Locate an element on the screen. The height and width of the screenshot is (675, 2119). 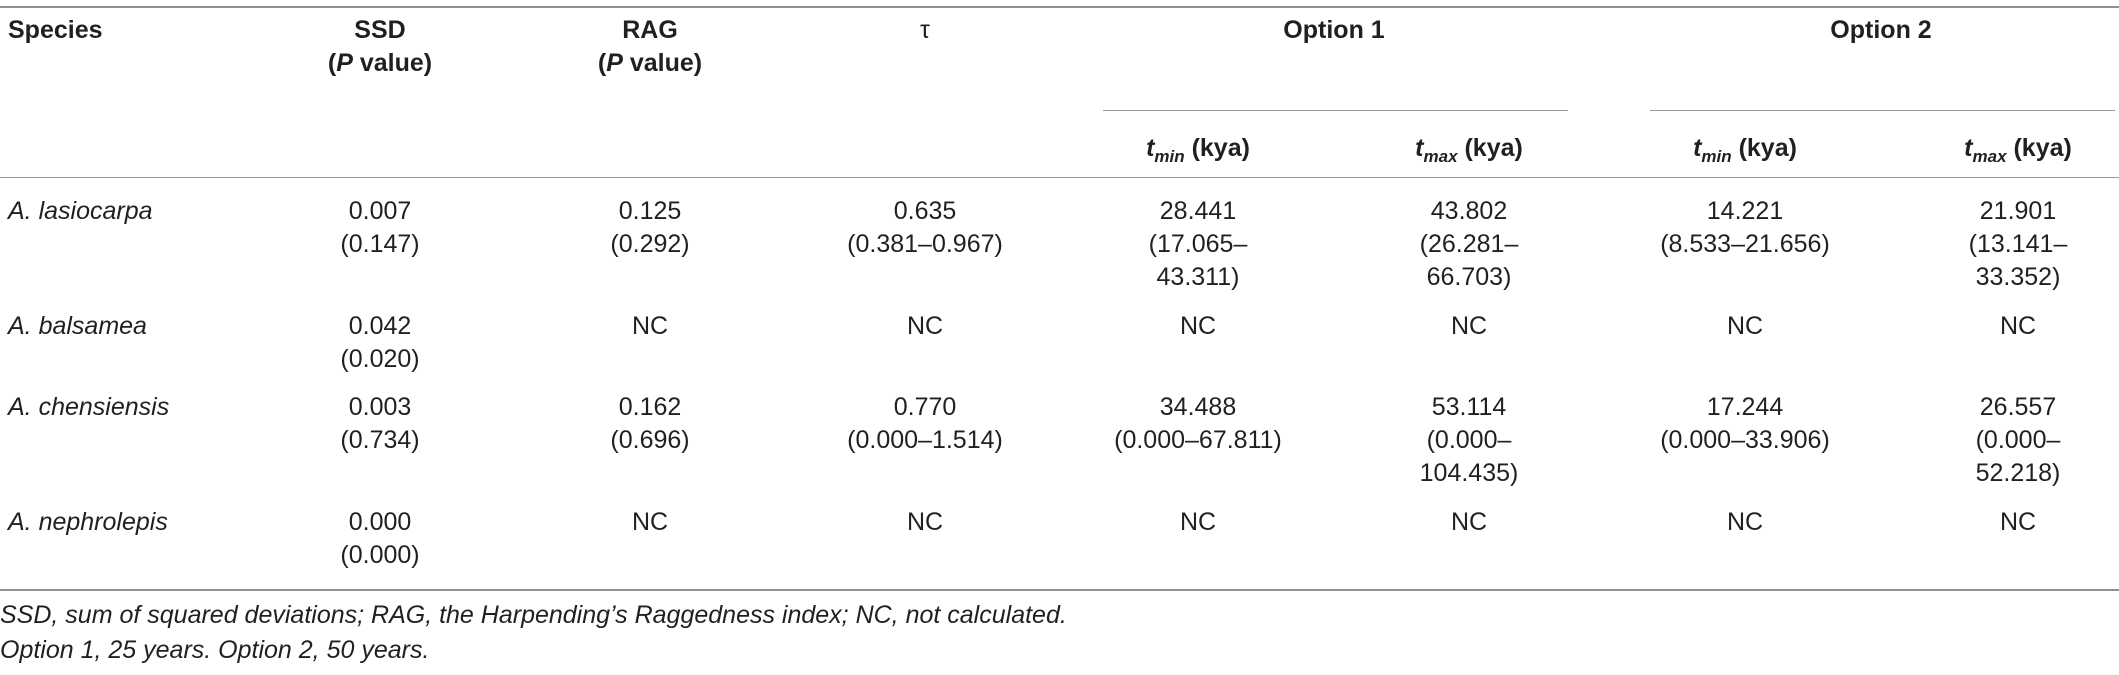
table-cell-ssd: 0.042 (0.020) is located at coordinates (380, 342).